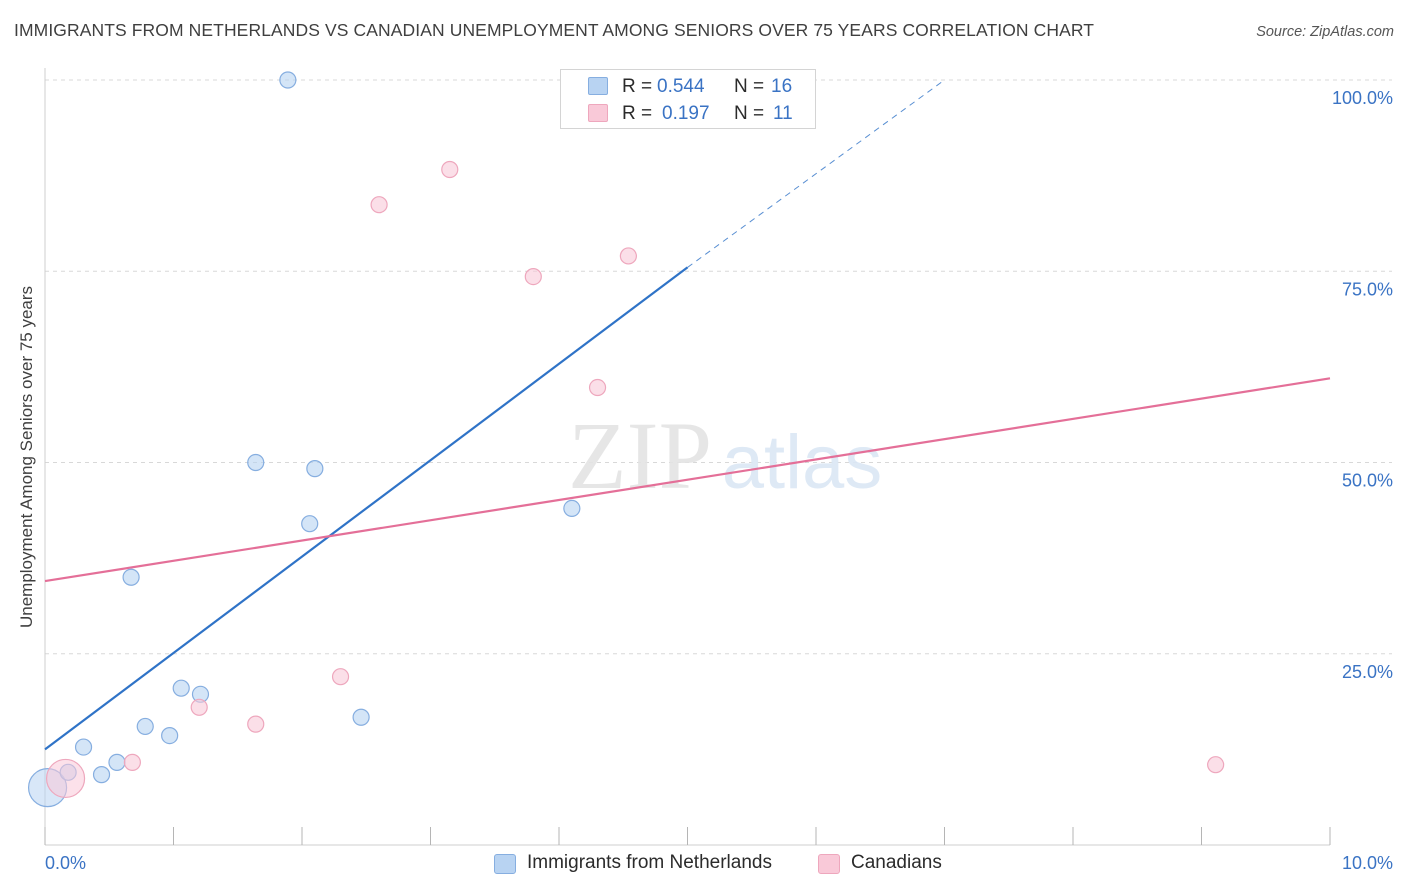 This screenshot has width=1406, height=892. Describe the element at coordinates (26, 457) in the screenshot. I see `y-axis-label: Unemployment Among Seniors over 75 years` at that location.